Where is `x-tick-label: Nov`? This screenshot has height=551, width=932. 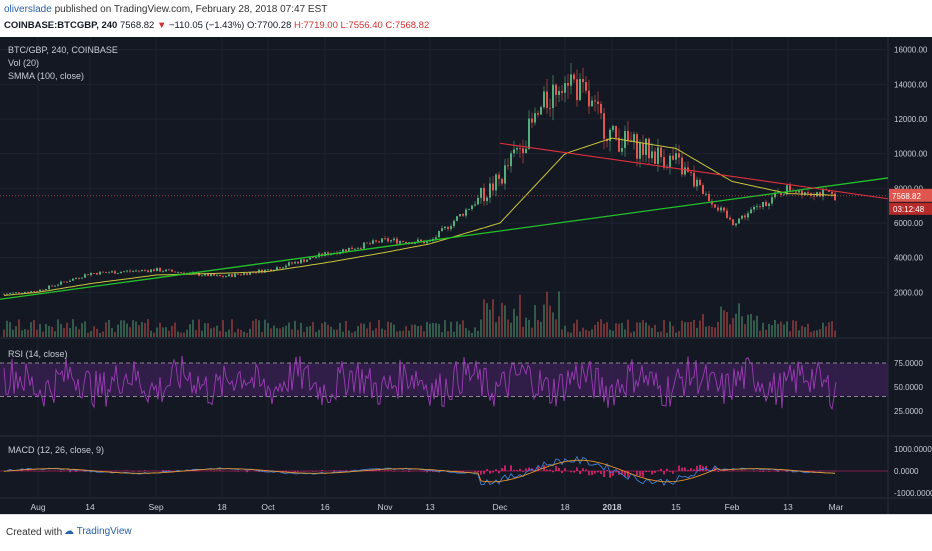 x-tick-label: Nov is located at coordinates (385, 507).